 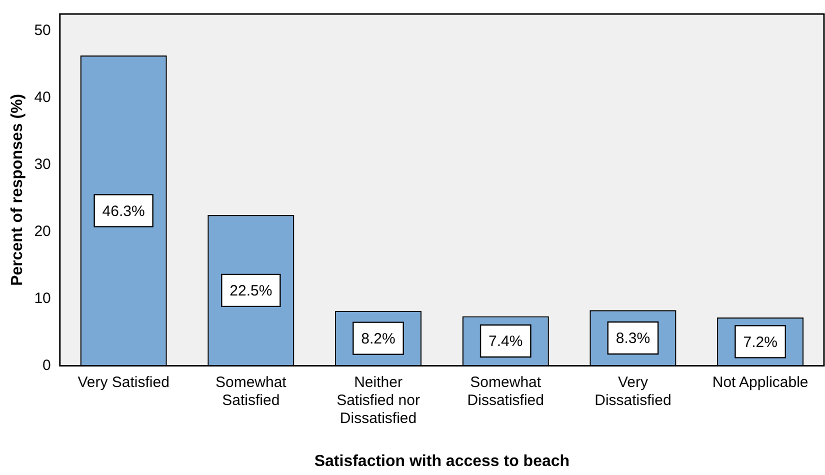 I want to click on data-label: 8.3%, so click(x=633, y=339).